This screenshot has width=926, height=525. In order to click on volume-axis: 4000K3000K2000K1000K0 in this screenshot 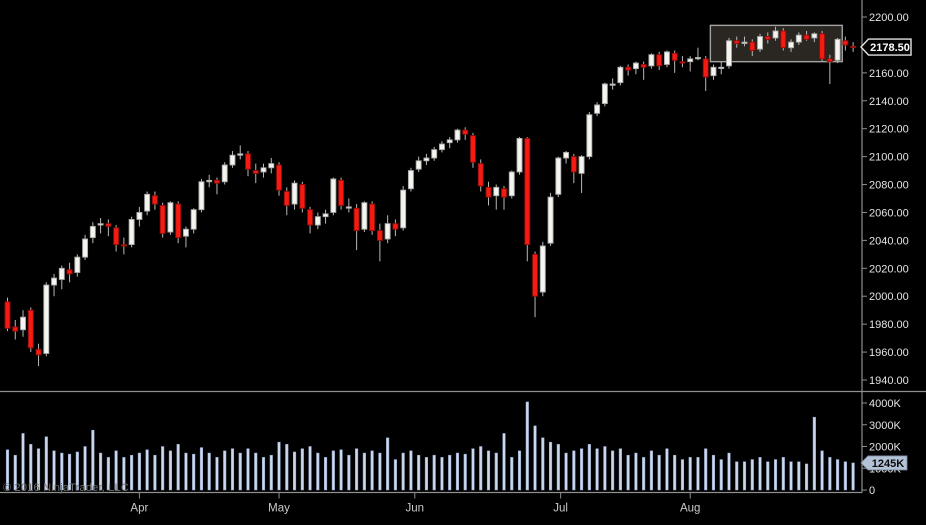, I will do `click(881, 447)`.